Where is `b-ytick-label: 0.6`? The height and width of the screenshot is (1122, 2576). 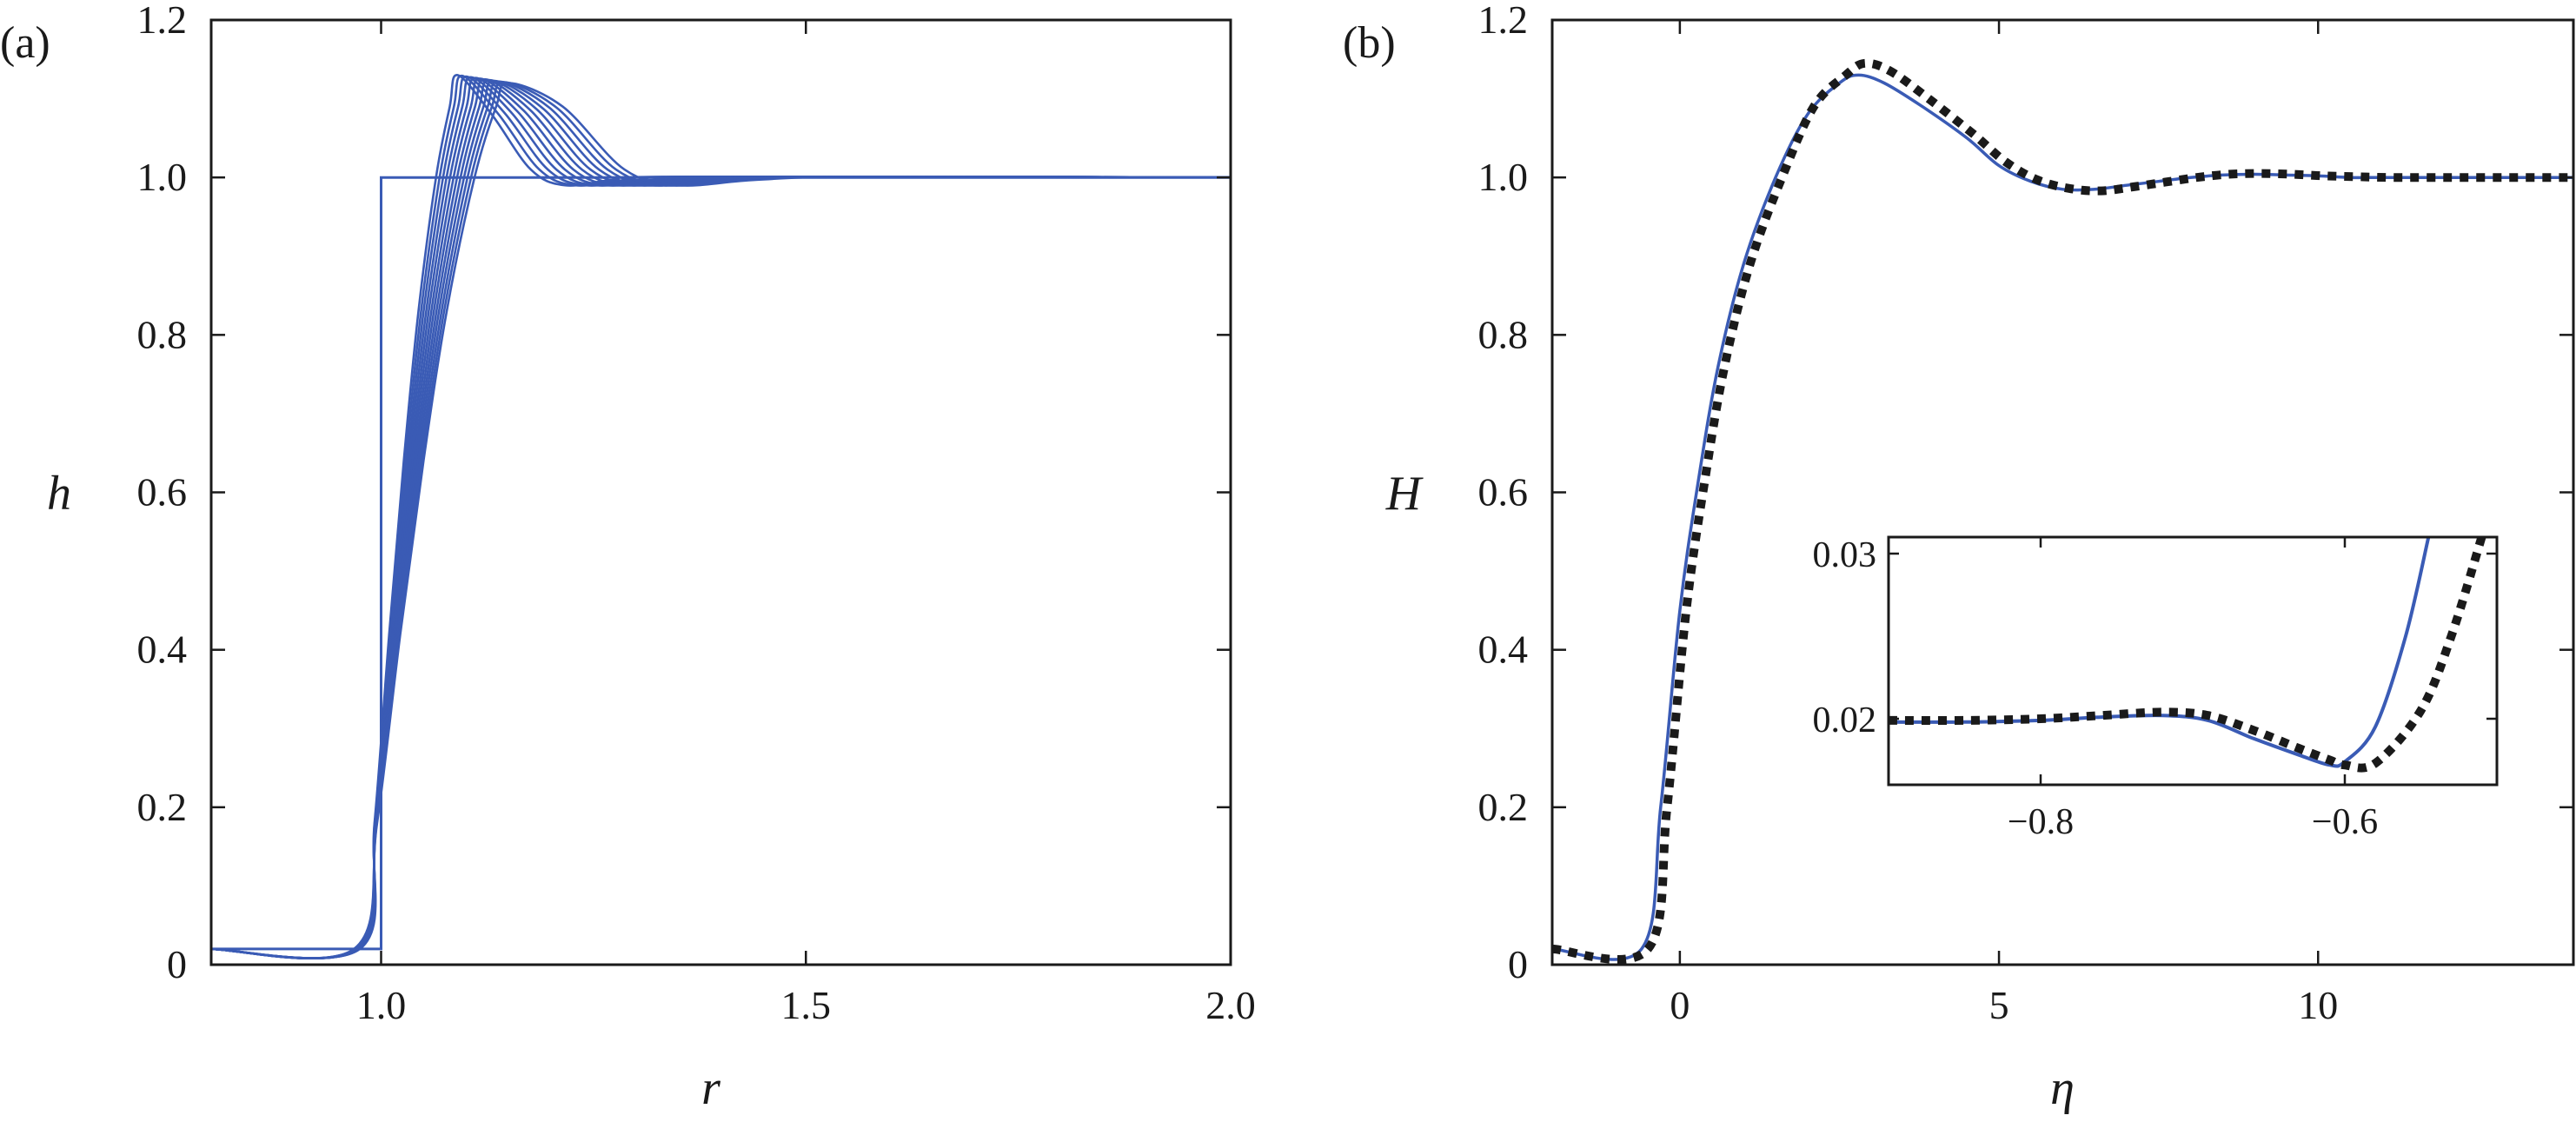 b-ytick-label: 0.6 is located at coordinates (1503, 493).